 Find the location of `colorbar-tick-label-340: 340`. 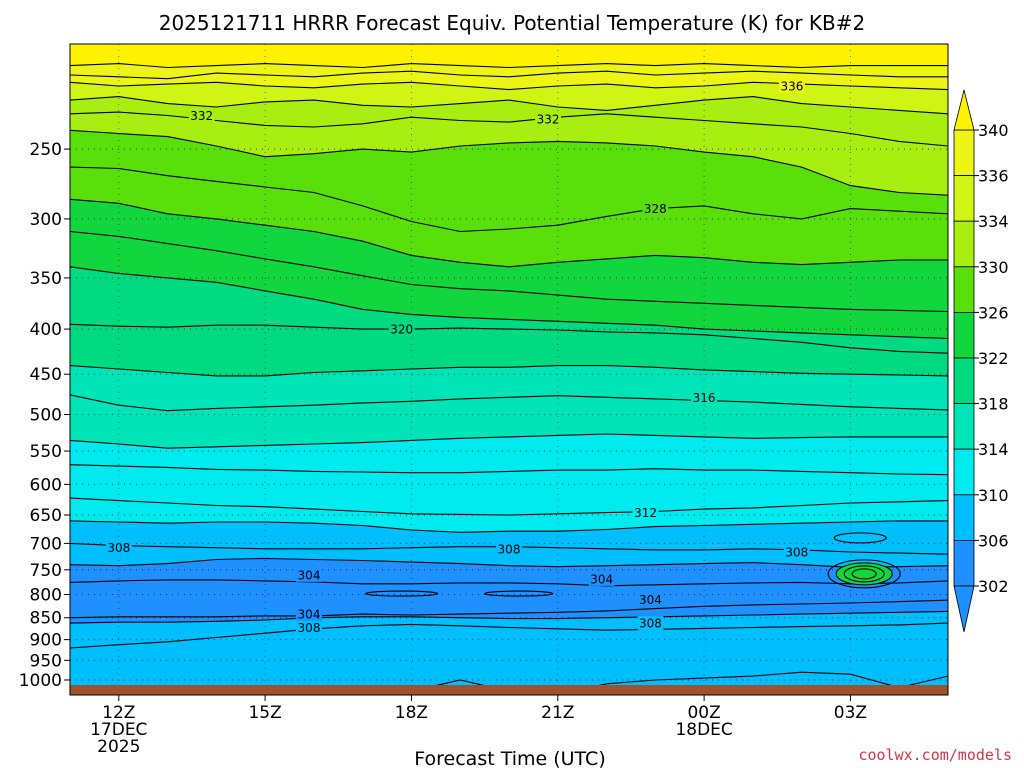

colorbar-tick-label-340: 340 is located at coordinates (993, 130).